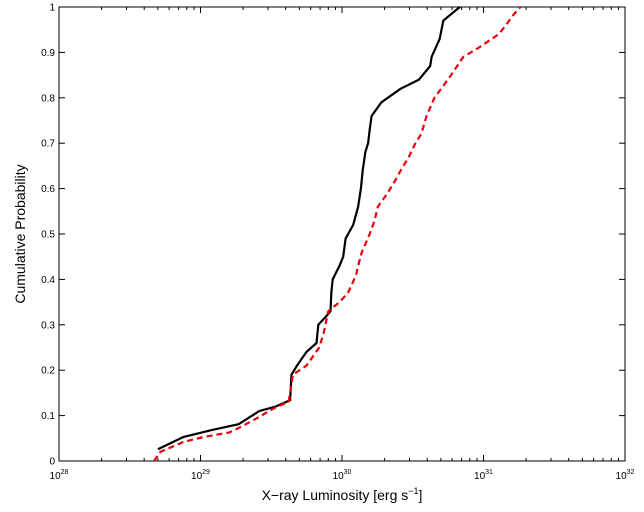  Describe the element at coordinates (200, 475) in the screenshot. I see `x-tick-label: 1029` at that location.